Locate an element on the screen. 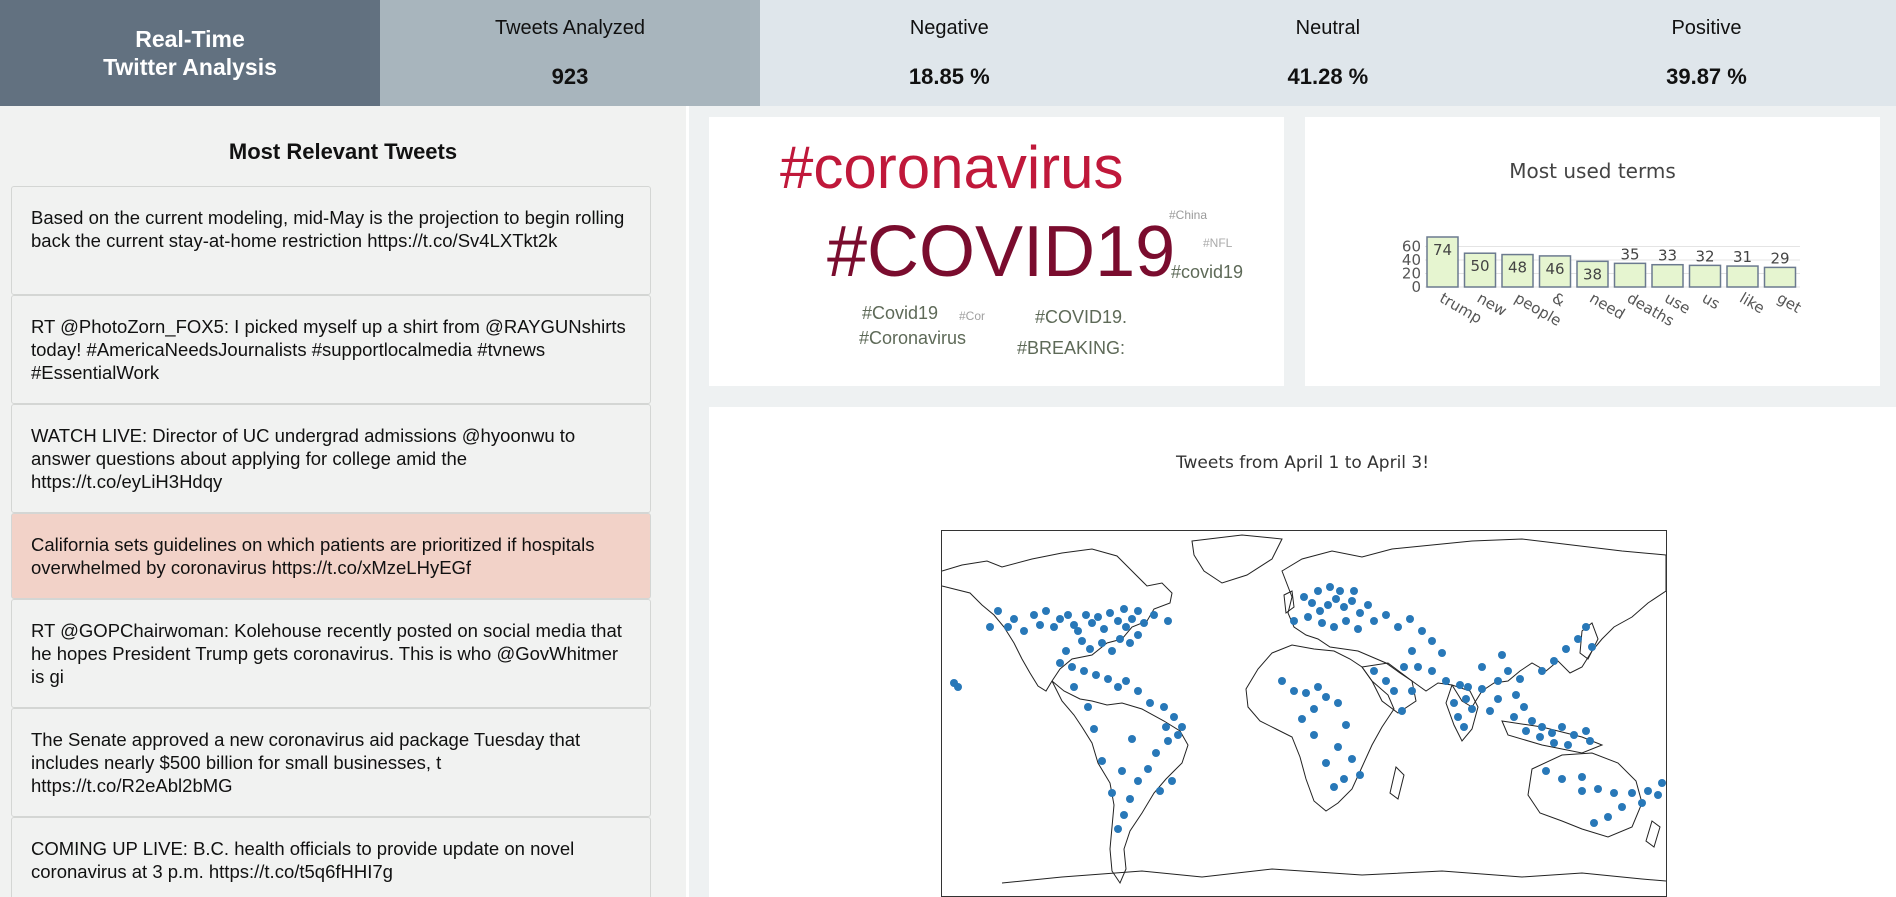 The image size is (1896, 897). map-title: Tweets from April 1 to April 3! is located at coordinates (1302, 463).